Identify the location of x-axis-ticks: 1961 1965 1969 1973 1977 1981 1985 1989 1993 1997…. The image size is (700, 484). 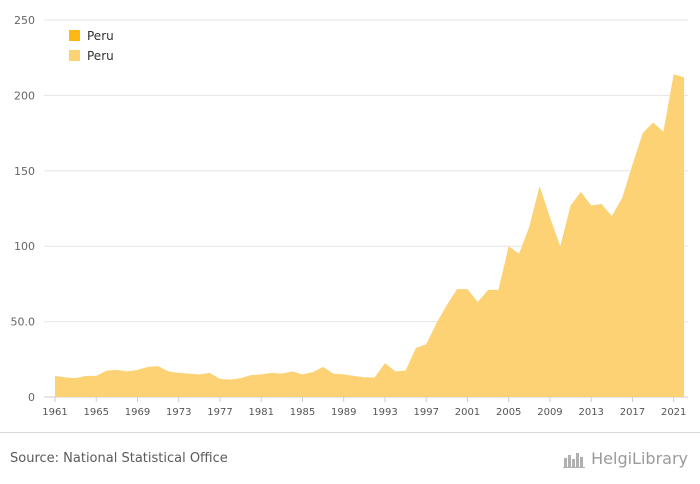
(364, 407).